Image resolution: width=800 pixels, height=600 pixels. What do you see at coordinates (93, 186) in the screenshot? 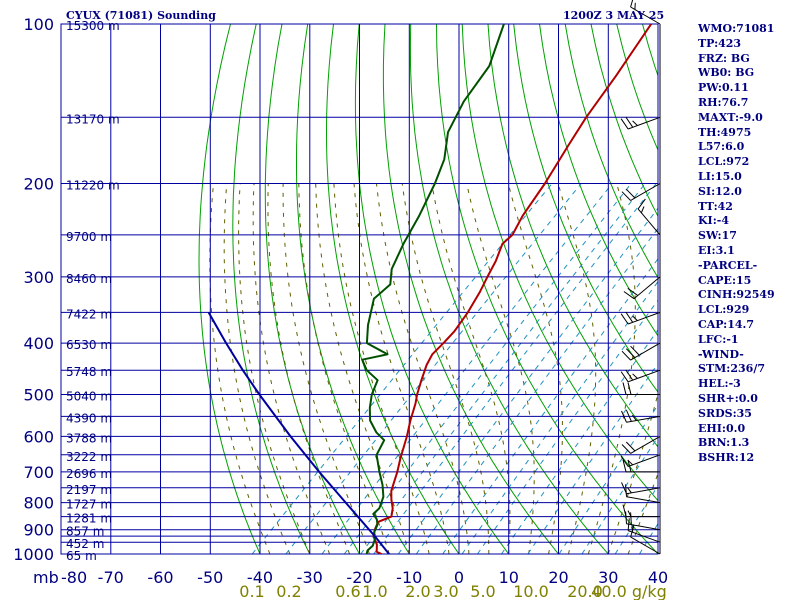
I see `height-label: 11220 m` at bounding box center [93, 186].